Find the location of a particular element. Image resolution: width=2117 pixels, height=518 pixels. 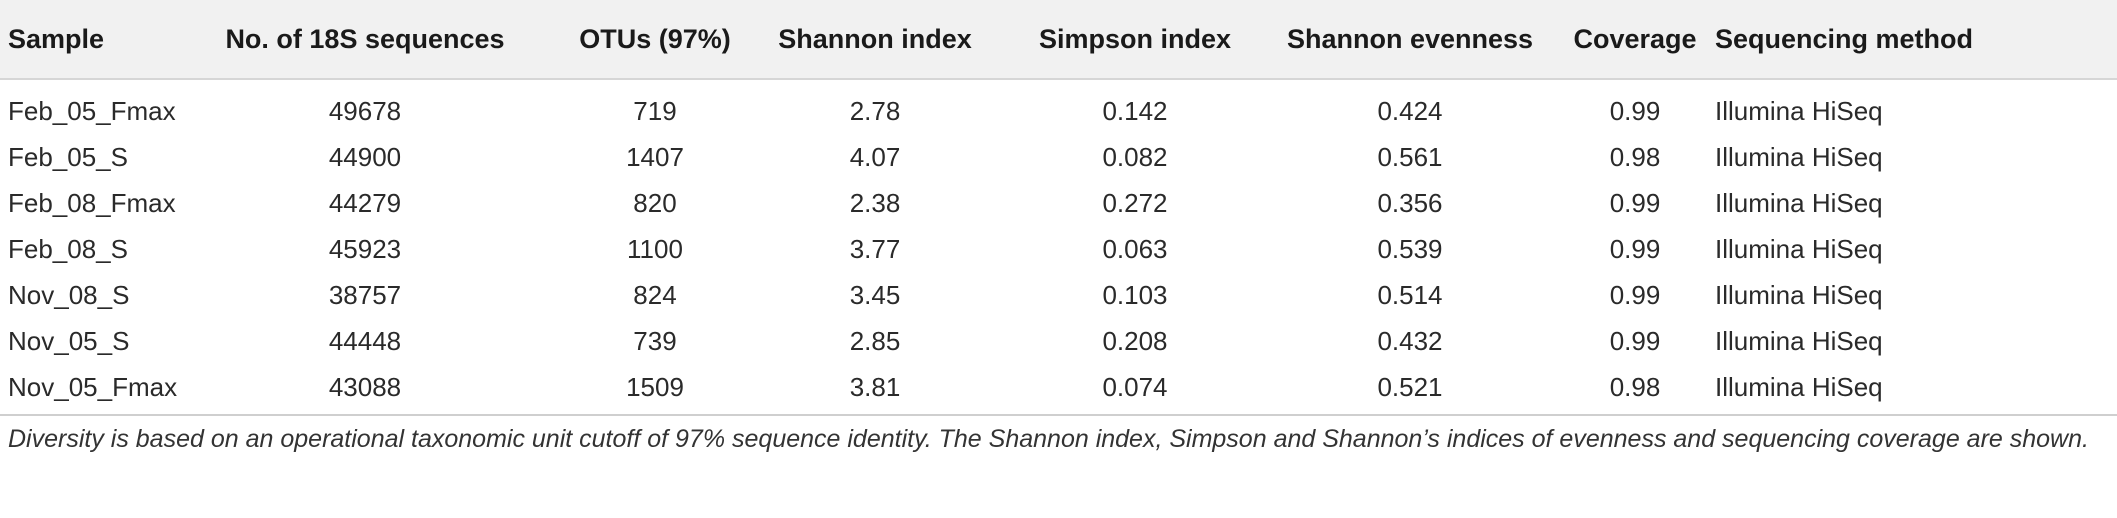

cell-shannon: 2.85 is located at coordinates (875, 340).